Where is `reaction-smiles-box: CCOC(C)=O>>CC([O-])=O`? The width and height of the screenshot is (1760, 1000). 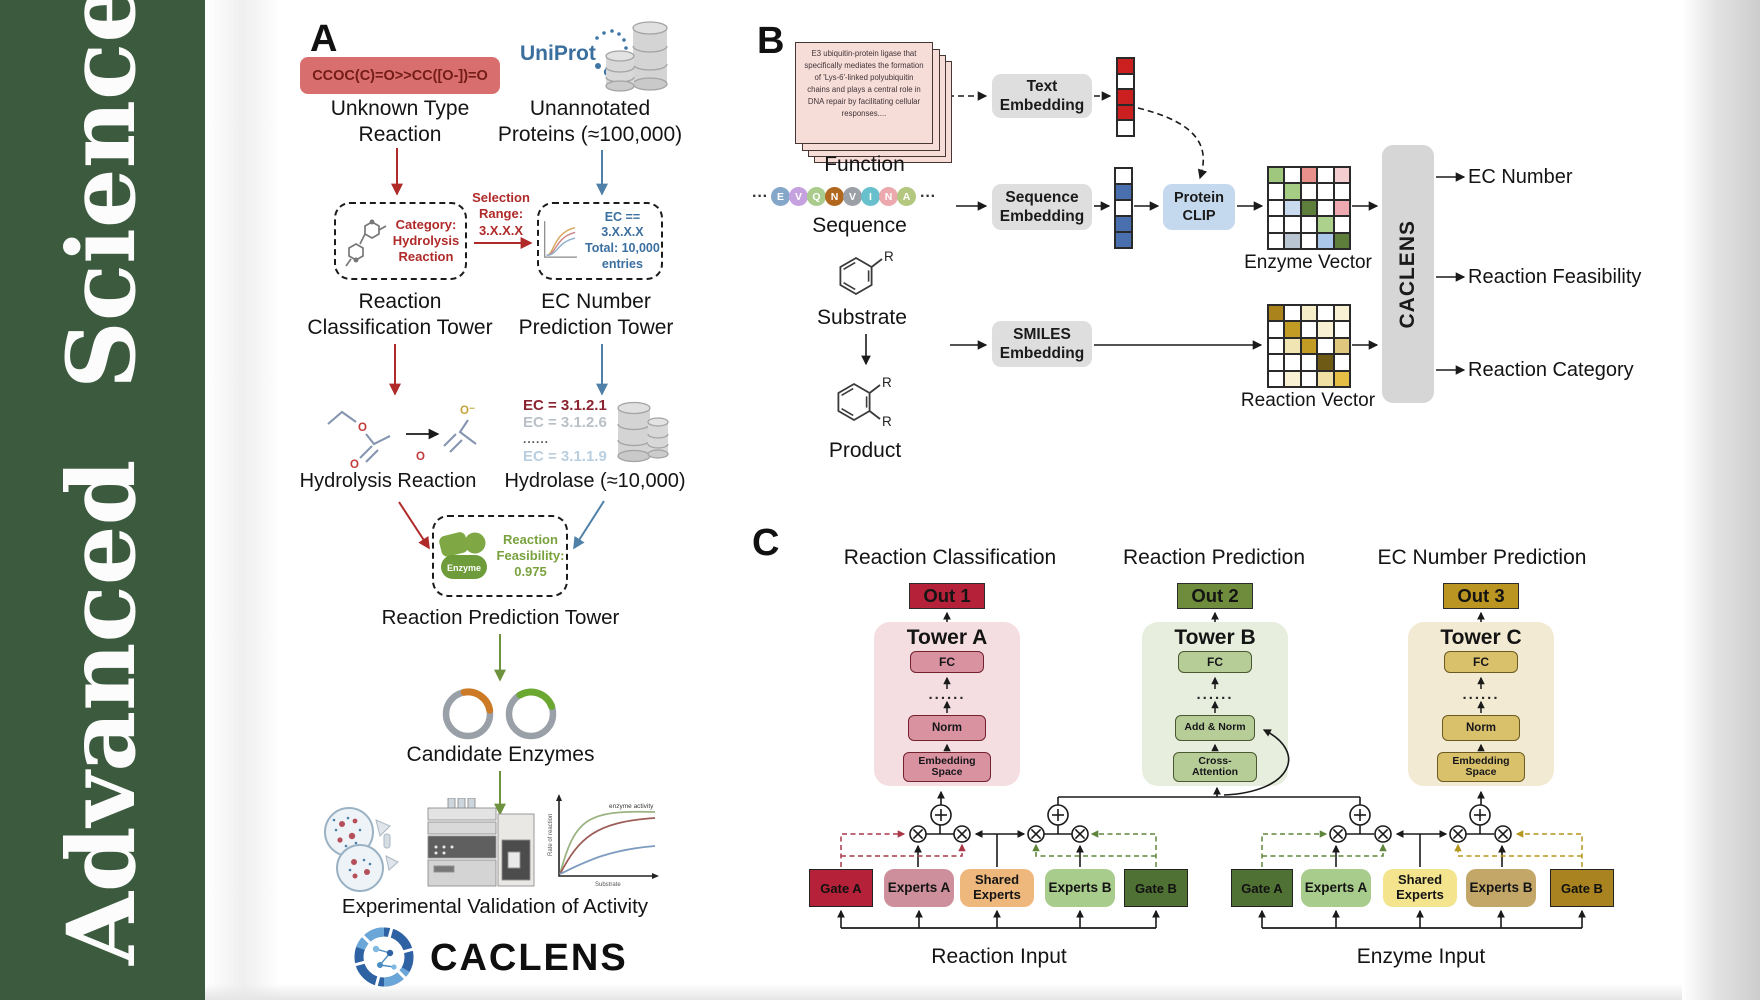
reaction-smiles-box: CCOC(C)=O>>CC([O-])=O is located at coordinates (400, 75).